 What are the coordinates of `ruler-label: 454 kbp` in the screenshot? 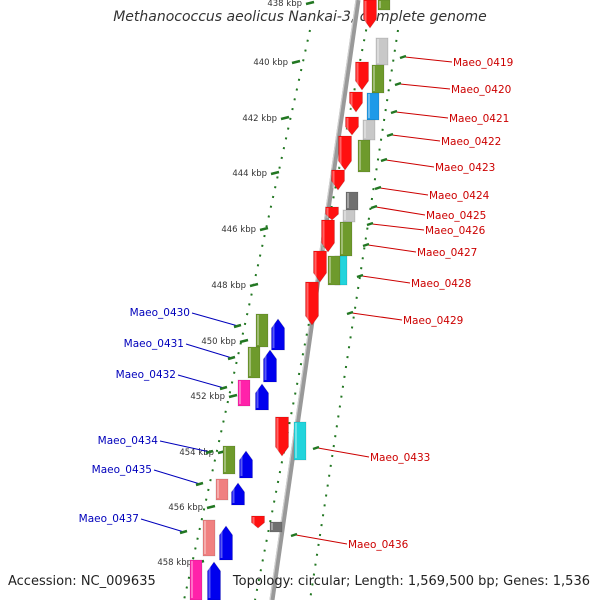 It's located at (196, 453).